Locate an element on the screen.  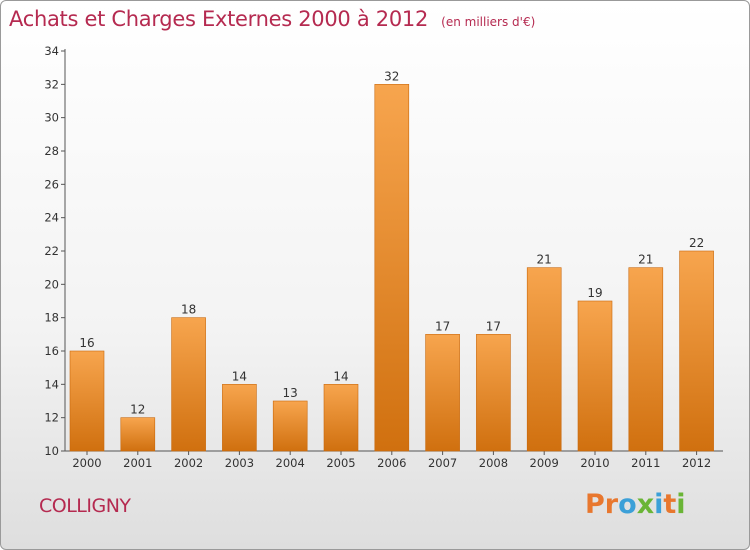
x-tick-label: 2000 is located at coordinates (86, 463).